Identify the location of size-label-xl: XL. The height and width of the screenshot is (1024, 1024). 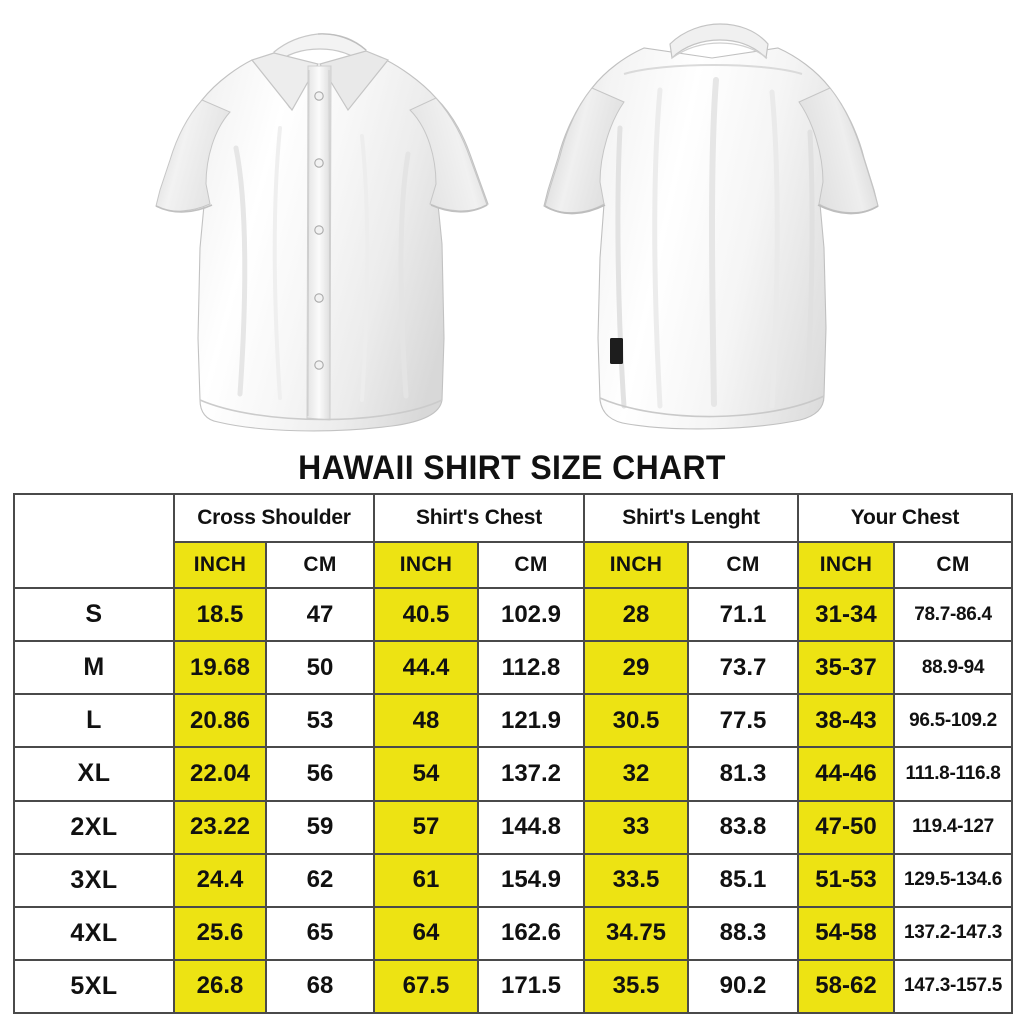
(94, 774).